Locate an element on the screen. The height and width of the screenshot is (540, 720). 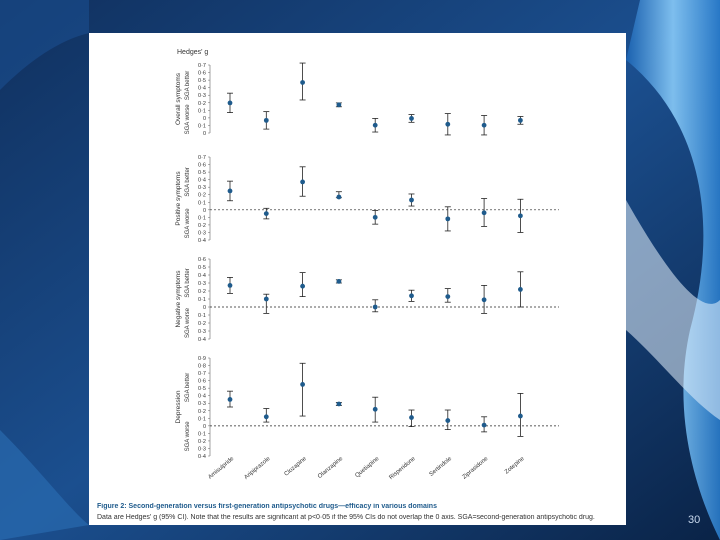
category-label: Sertindole is located at coordinates (441, 467).